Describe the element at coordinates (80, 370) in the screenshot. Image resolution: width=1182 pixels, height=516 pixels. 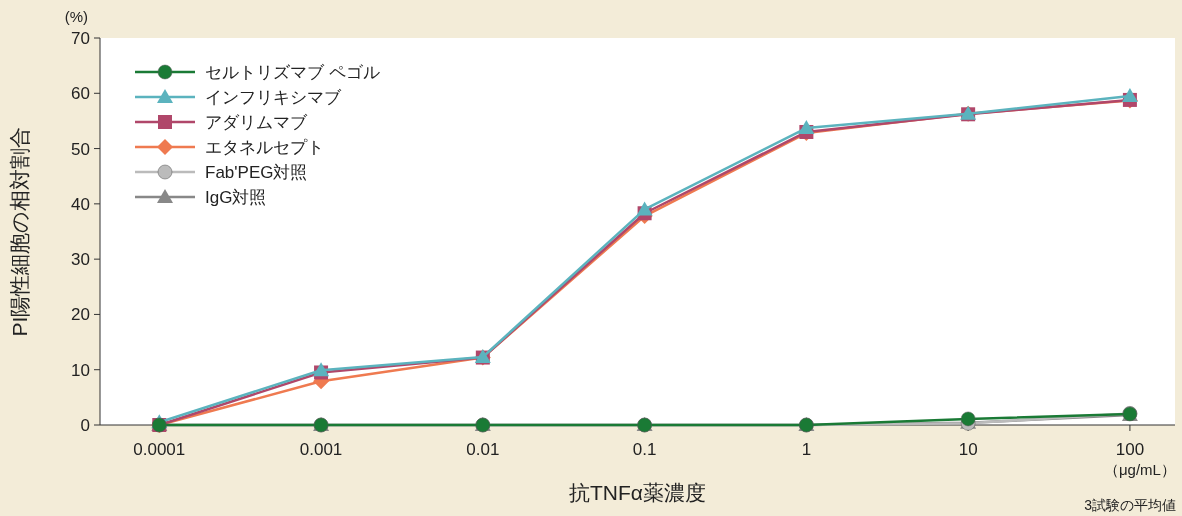
I see `y-tick-label: 10` at that location.